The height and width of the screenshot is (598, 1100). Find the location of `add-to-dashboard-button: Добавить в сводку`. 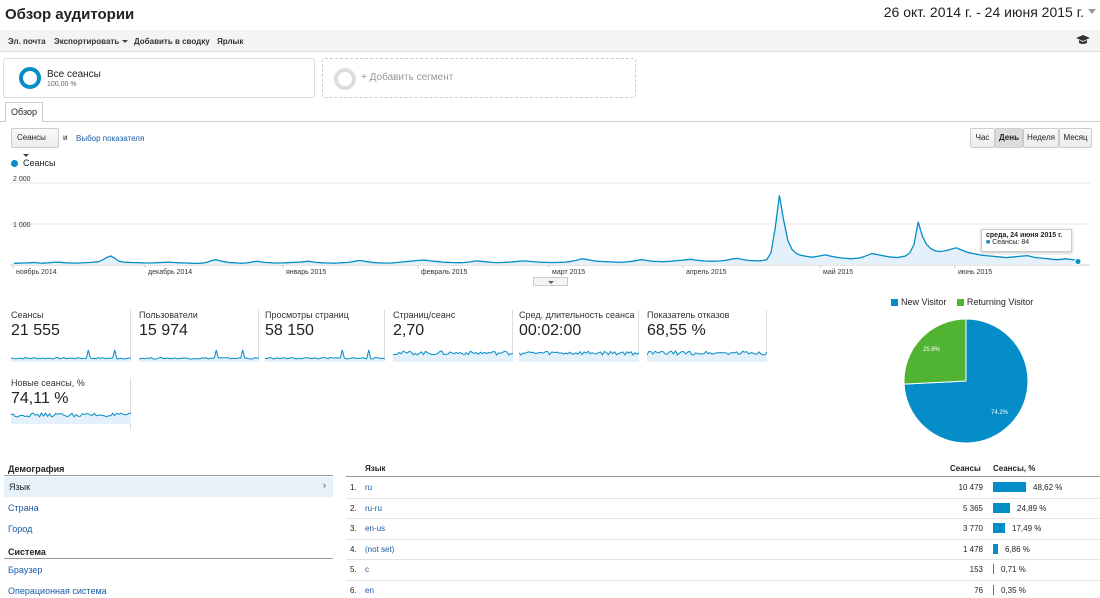

add-to-dashboard-button: Добавить в сводку is located at coordinates (172, 41).